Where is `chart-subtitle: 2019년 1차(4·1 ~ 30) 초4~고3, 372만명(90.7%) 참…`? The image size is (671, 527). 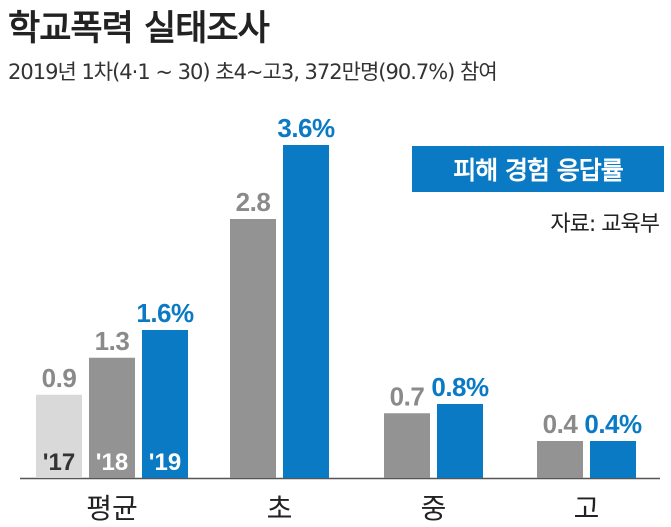
chart-subtitle: 2019년 1차(4·1 ~ 30) 초4~고3, 372만명(90.7%) 참… is located at coordinates (253, 72).